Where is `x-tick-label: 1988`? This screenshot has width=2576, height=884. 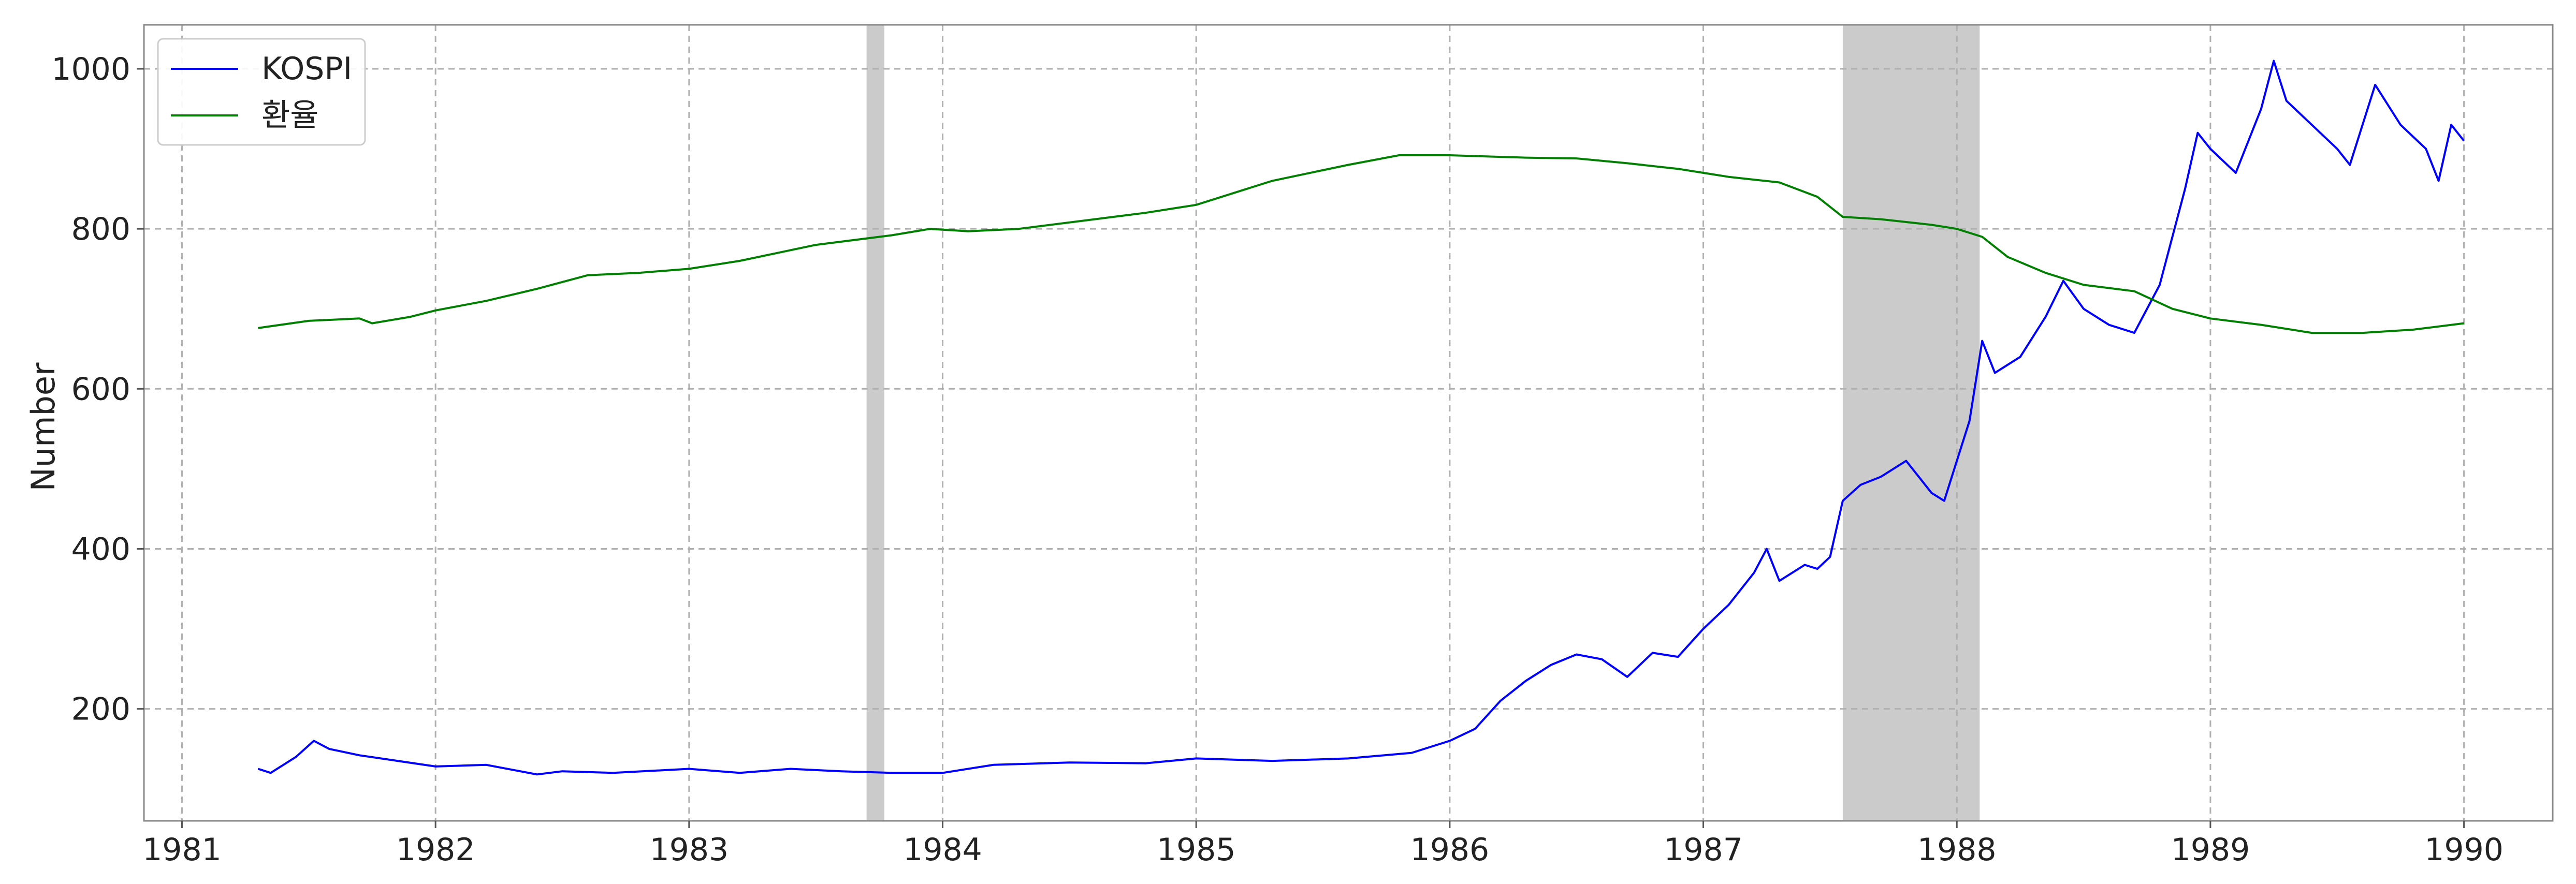
x-tick-label: 1988 is located at coordinates (1957, 850).